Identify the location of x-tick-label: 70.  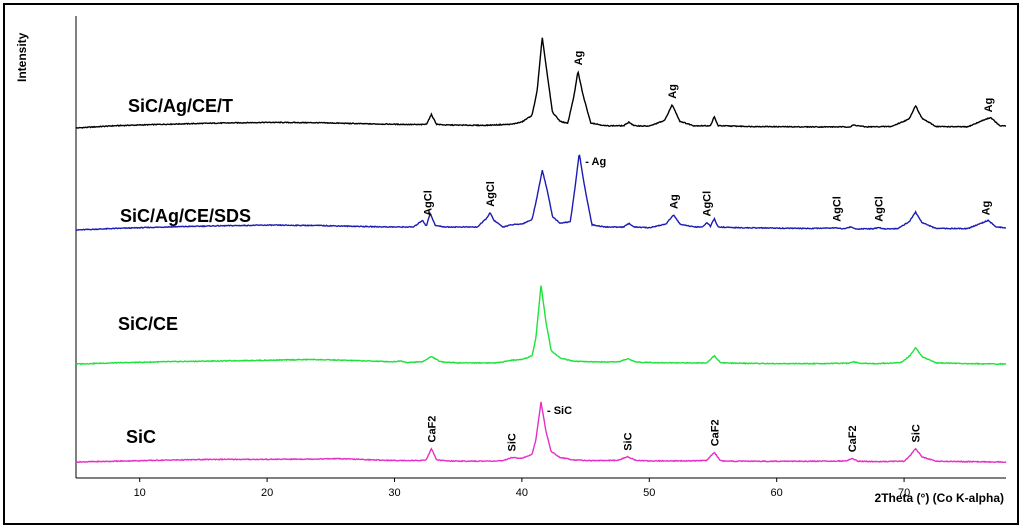
(904, 493).